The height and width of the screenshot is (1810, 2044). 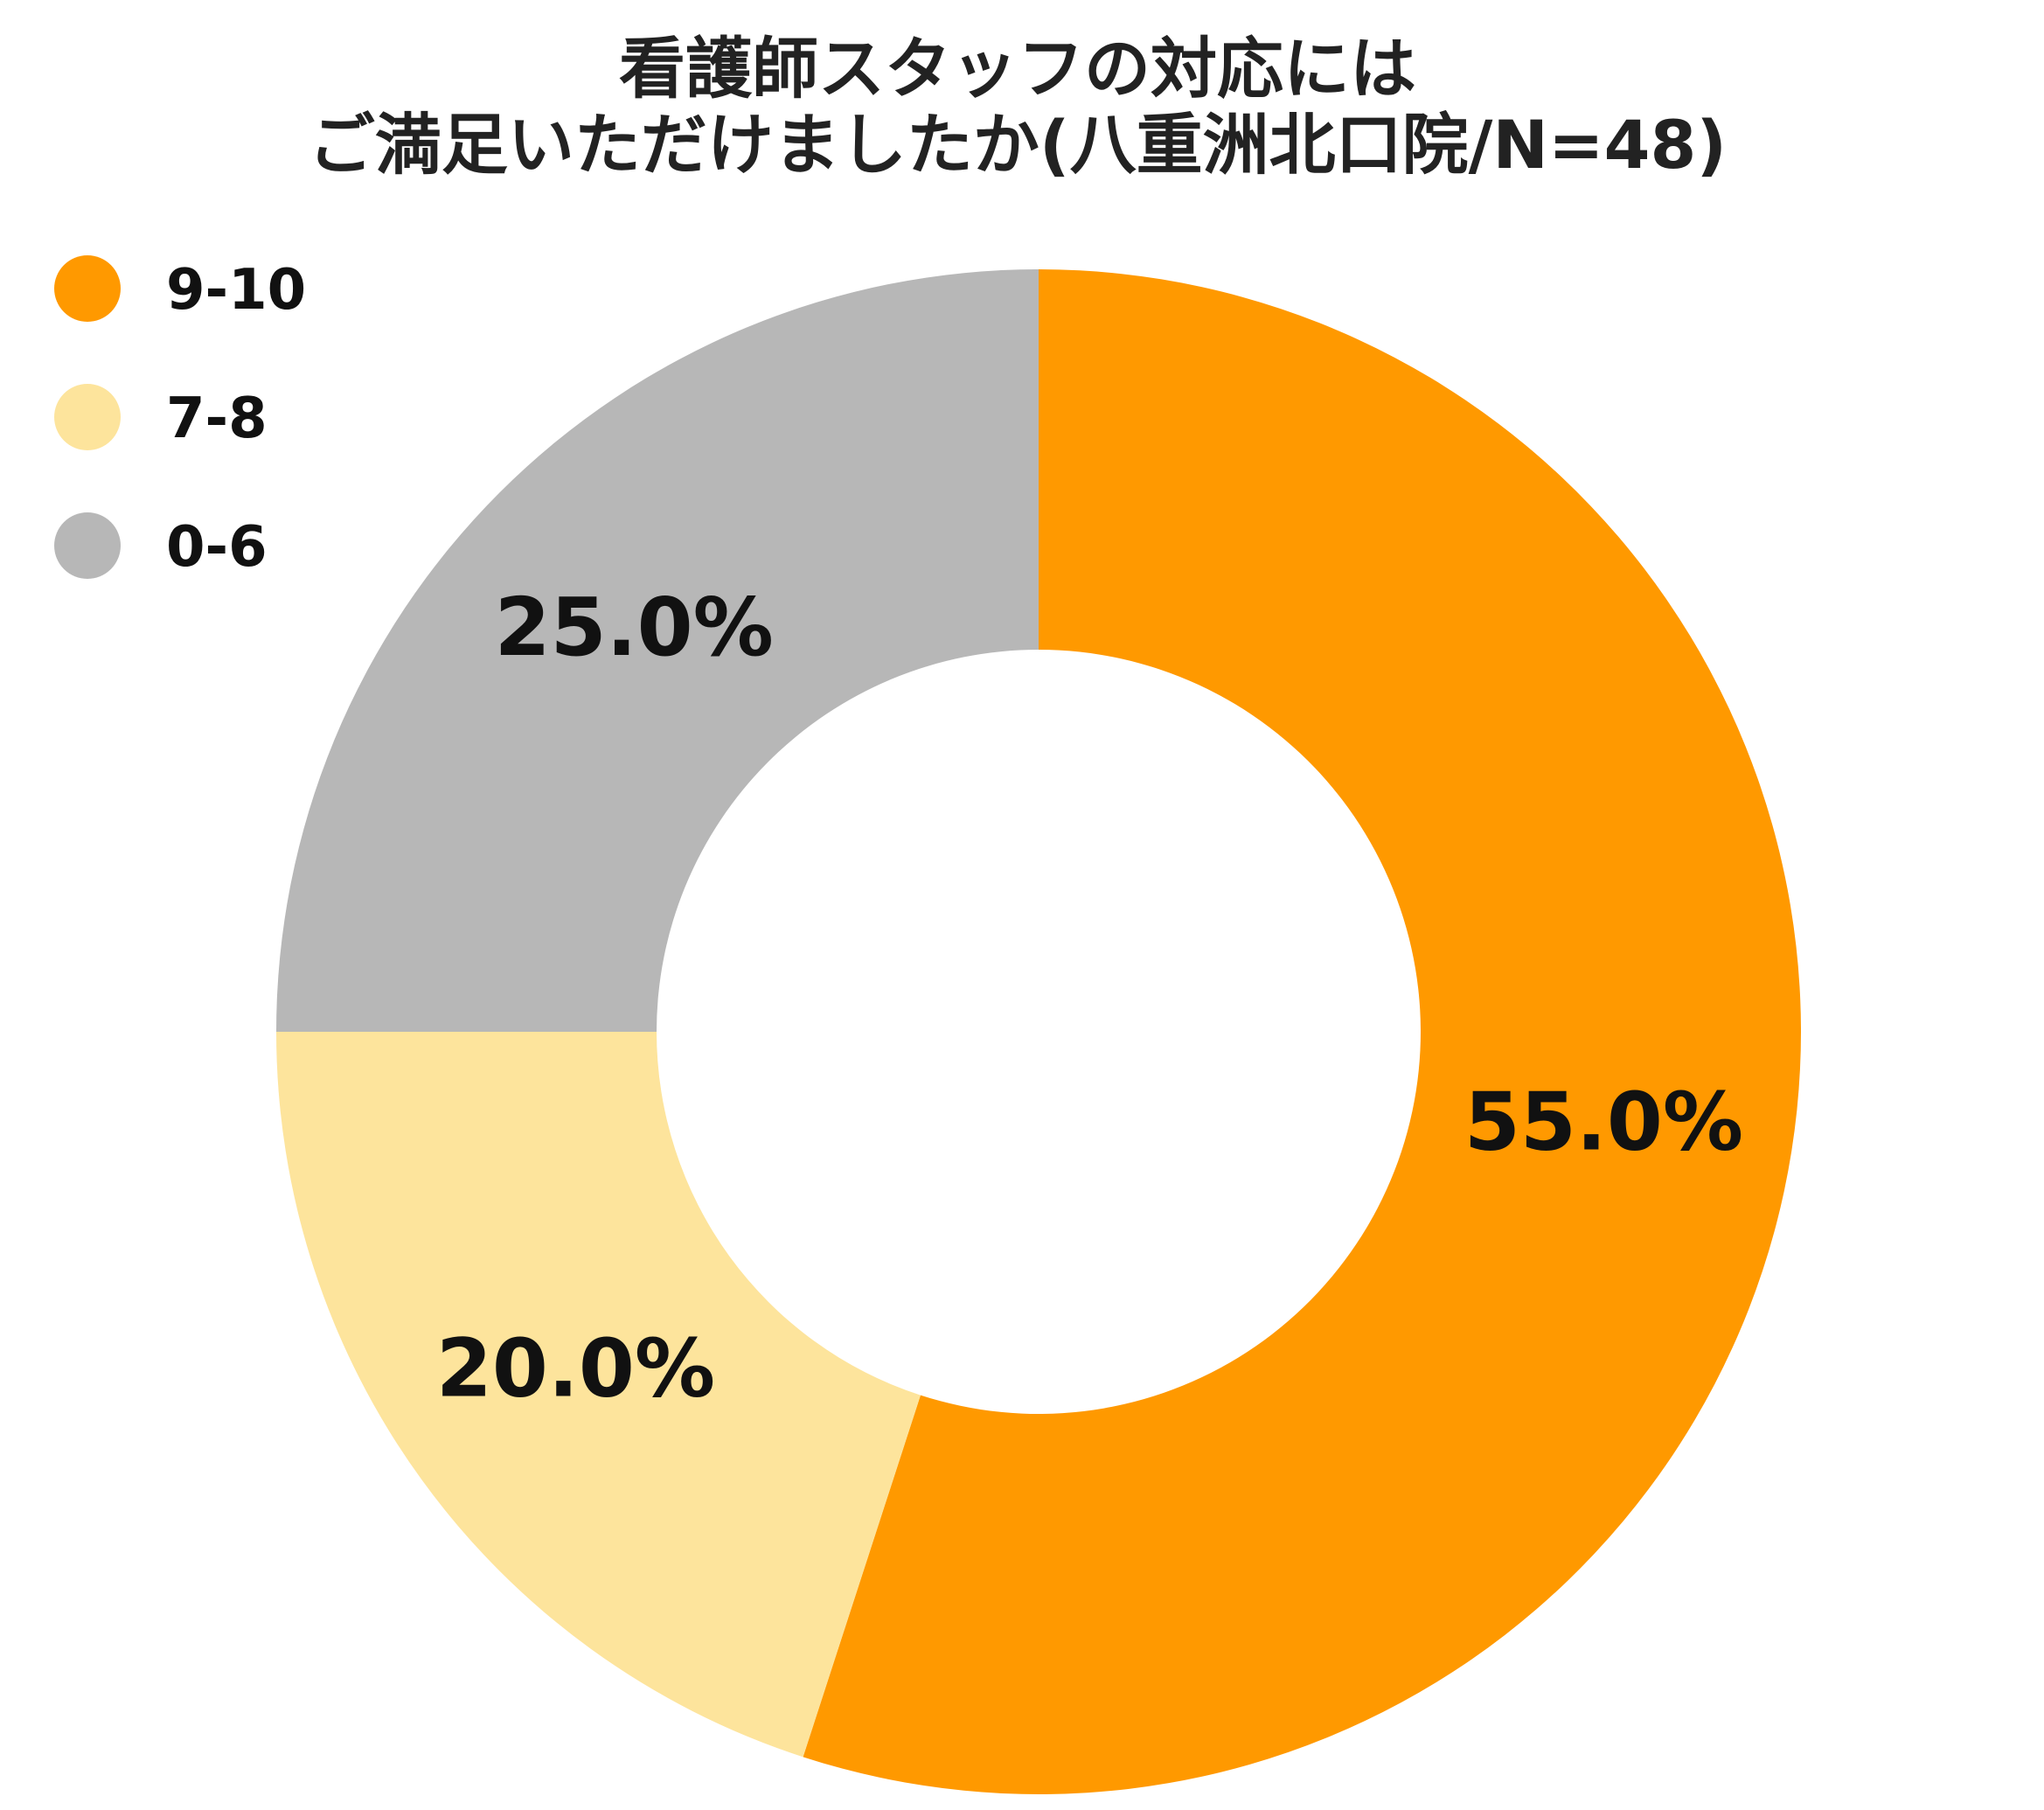 I want to click on chart-title: 看護師スタッフの対応には ご満足いただけましたか(八重洲北口院/N=48), so click(x=1018, y=107).